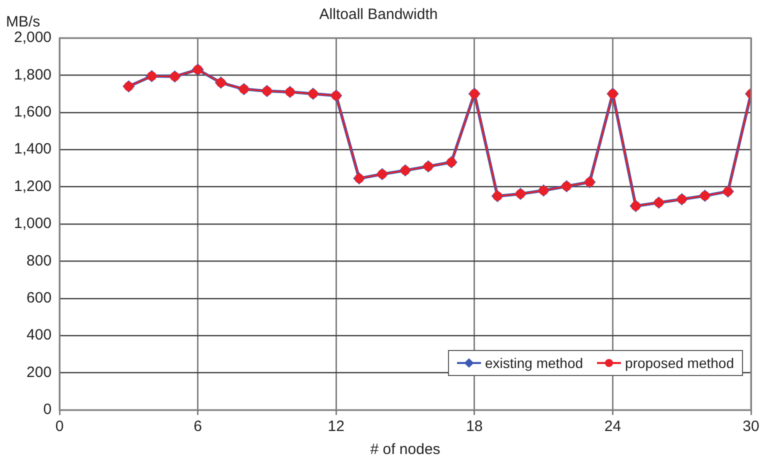 Image resolution: width=767 pixels, height=465 pixels. Describe the element at coordinates (39, 372) in the screenshot. I see `y-tick-label: 200` at that location.